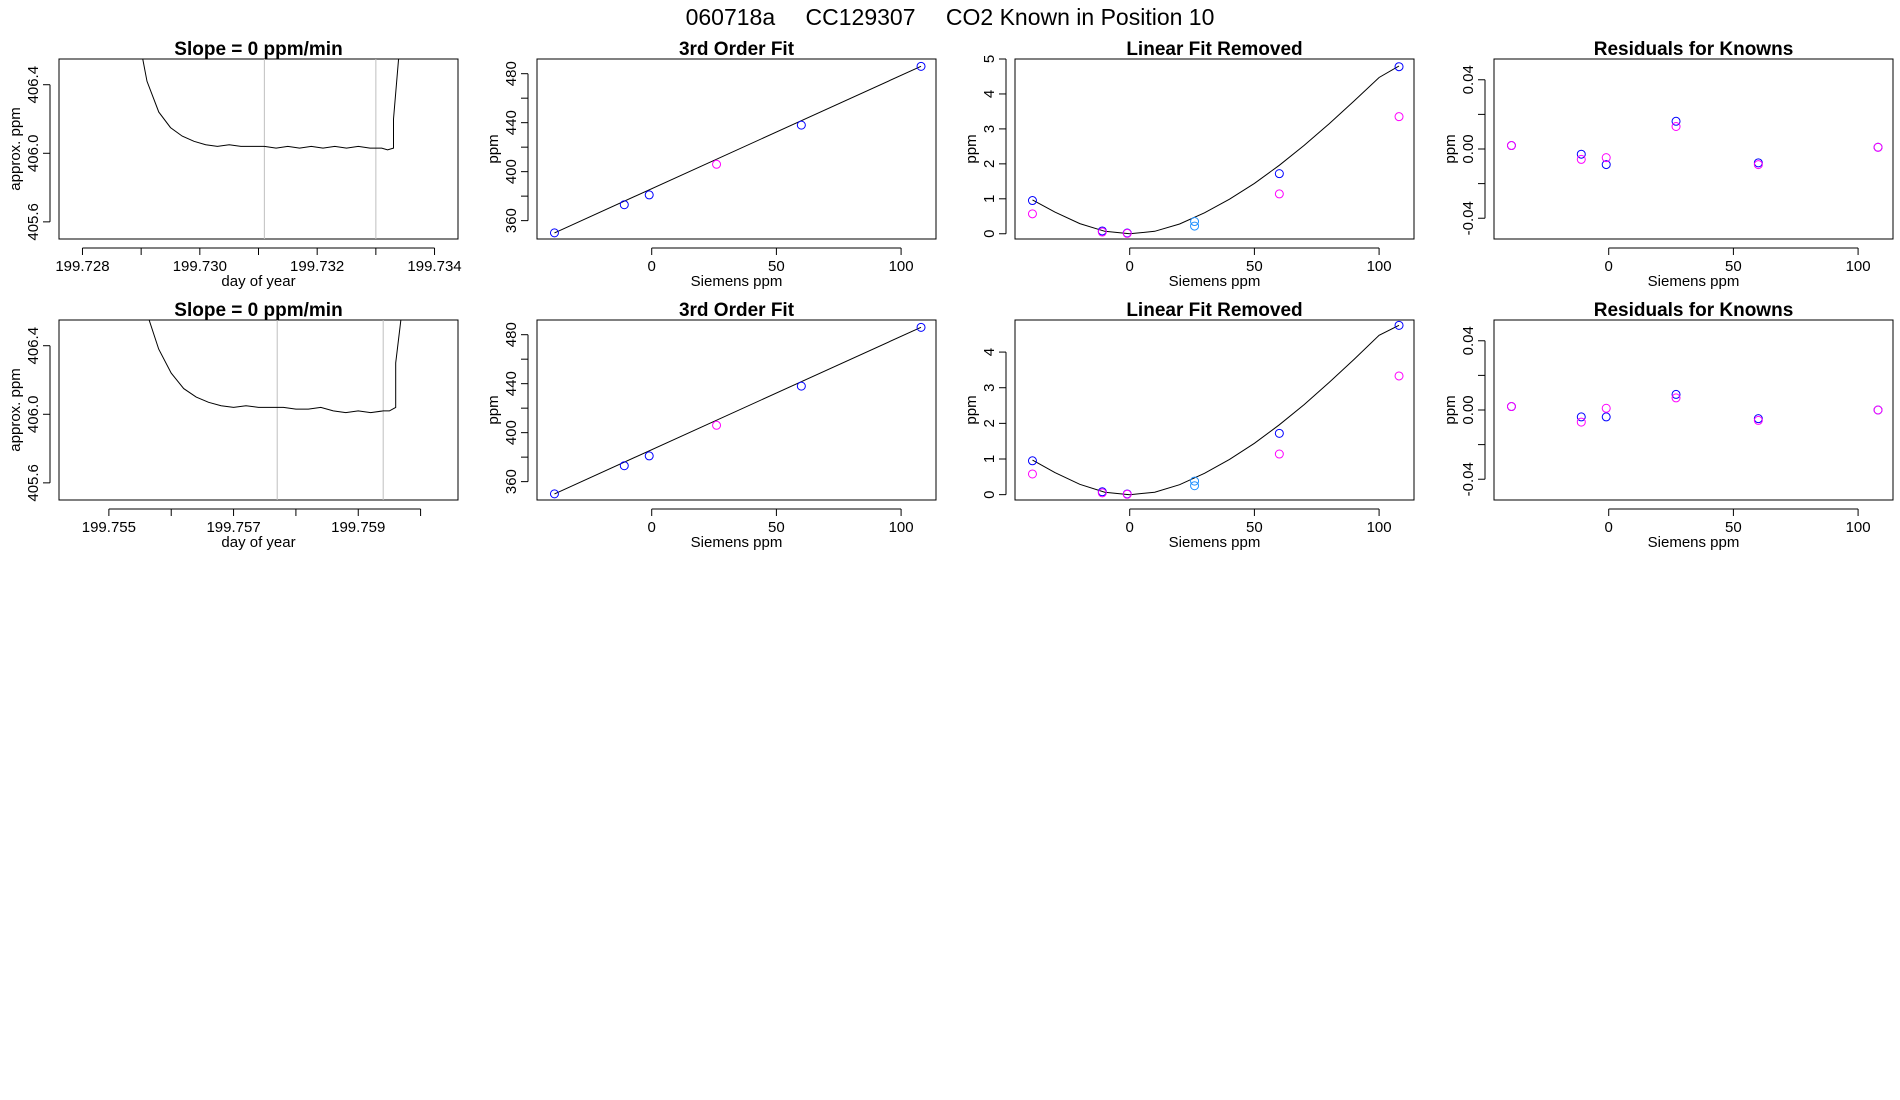 This screenshot has height=1100, width=1900. What do you see at coordinates (233, 527) in the screenshot?
I see `x-tick-label: 199.757` at bounding box center [233, 527].